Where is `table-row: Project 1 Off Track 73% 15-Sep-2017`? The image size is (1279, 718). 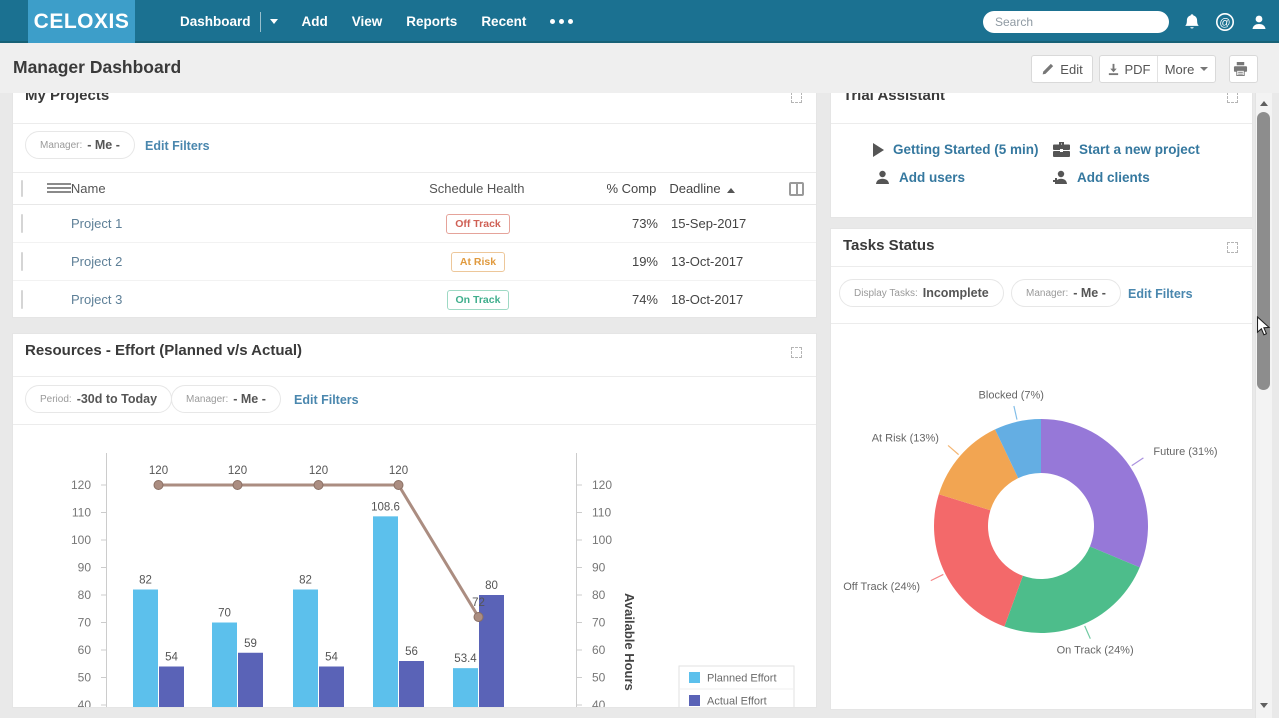 table-row: Project 1 Off Track 73% 15-Sep-2017 is located at coordinates (414, 224).